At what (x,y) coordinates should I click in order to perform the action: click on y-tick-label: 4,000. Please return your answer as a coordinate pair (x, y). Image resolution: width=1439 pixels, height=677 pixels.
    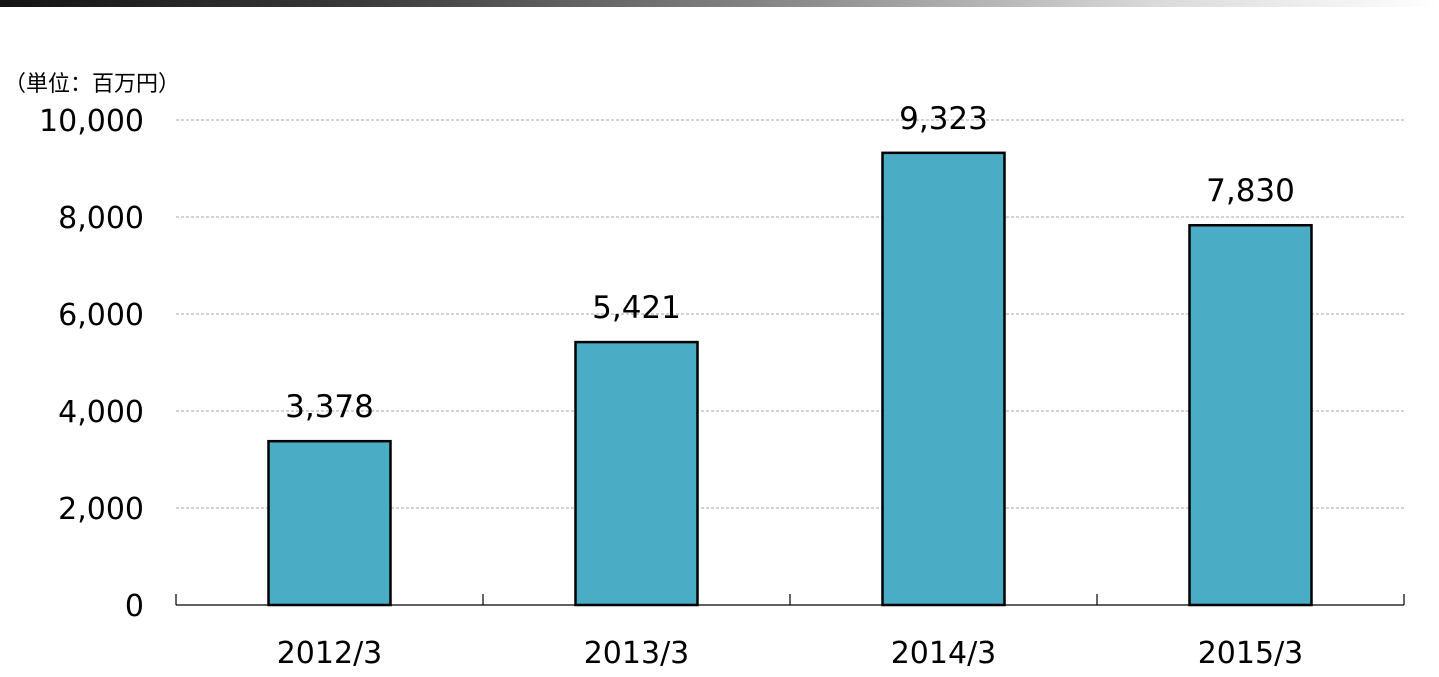
    Looking at the image, I should click on (101, 412).